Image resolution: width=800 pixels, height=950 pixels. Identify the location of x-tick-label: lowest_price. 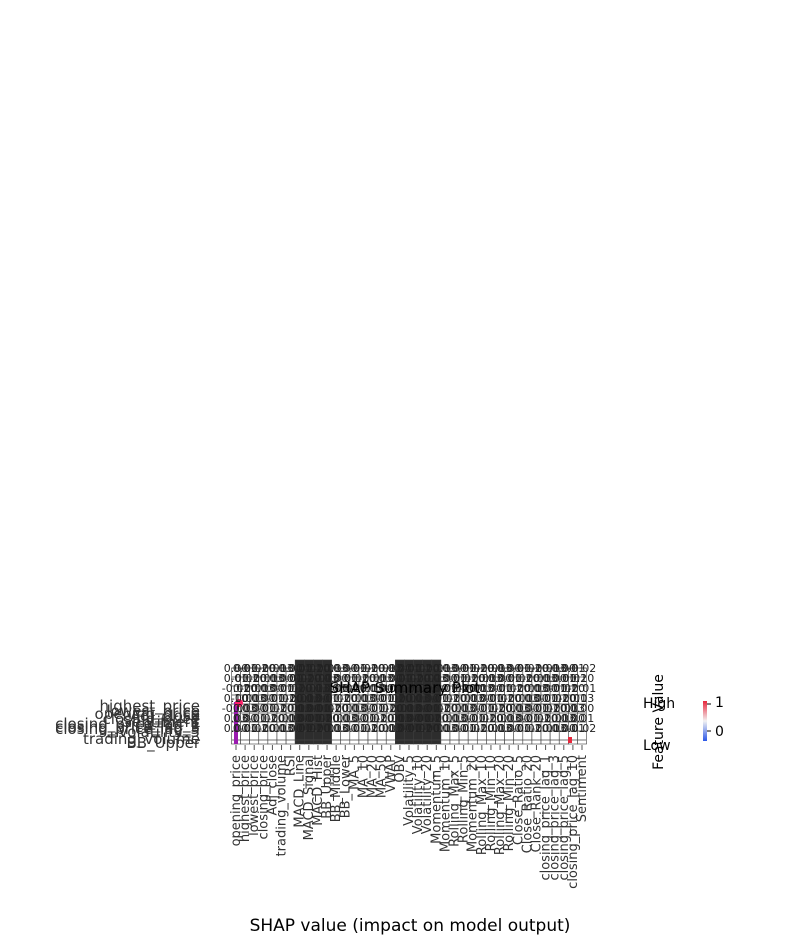
(254, 795).